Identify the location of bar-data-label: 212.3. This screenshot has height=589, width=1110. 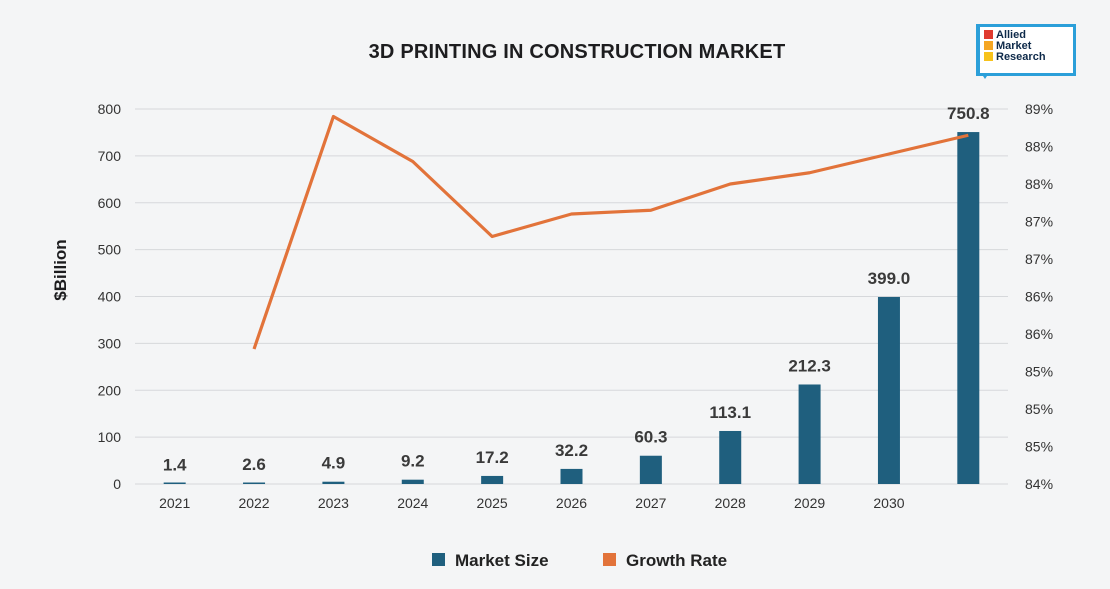
(809, 365).